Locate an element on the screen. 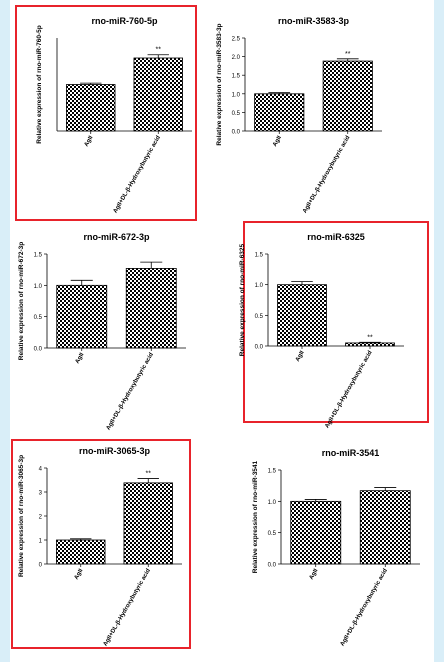 This screenshot has height=666, width=444. chart-title: rno-miR-672-3p is located at coordinates (116, 237).